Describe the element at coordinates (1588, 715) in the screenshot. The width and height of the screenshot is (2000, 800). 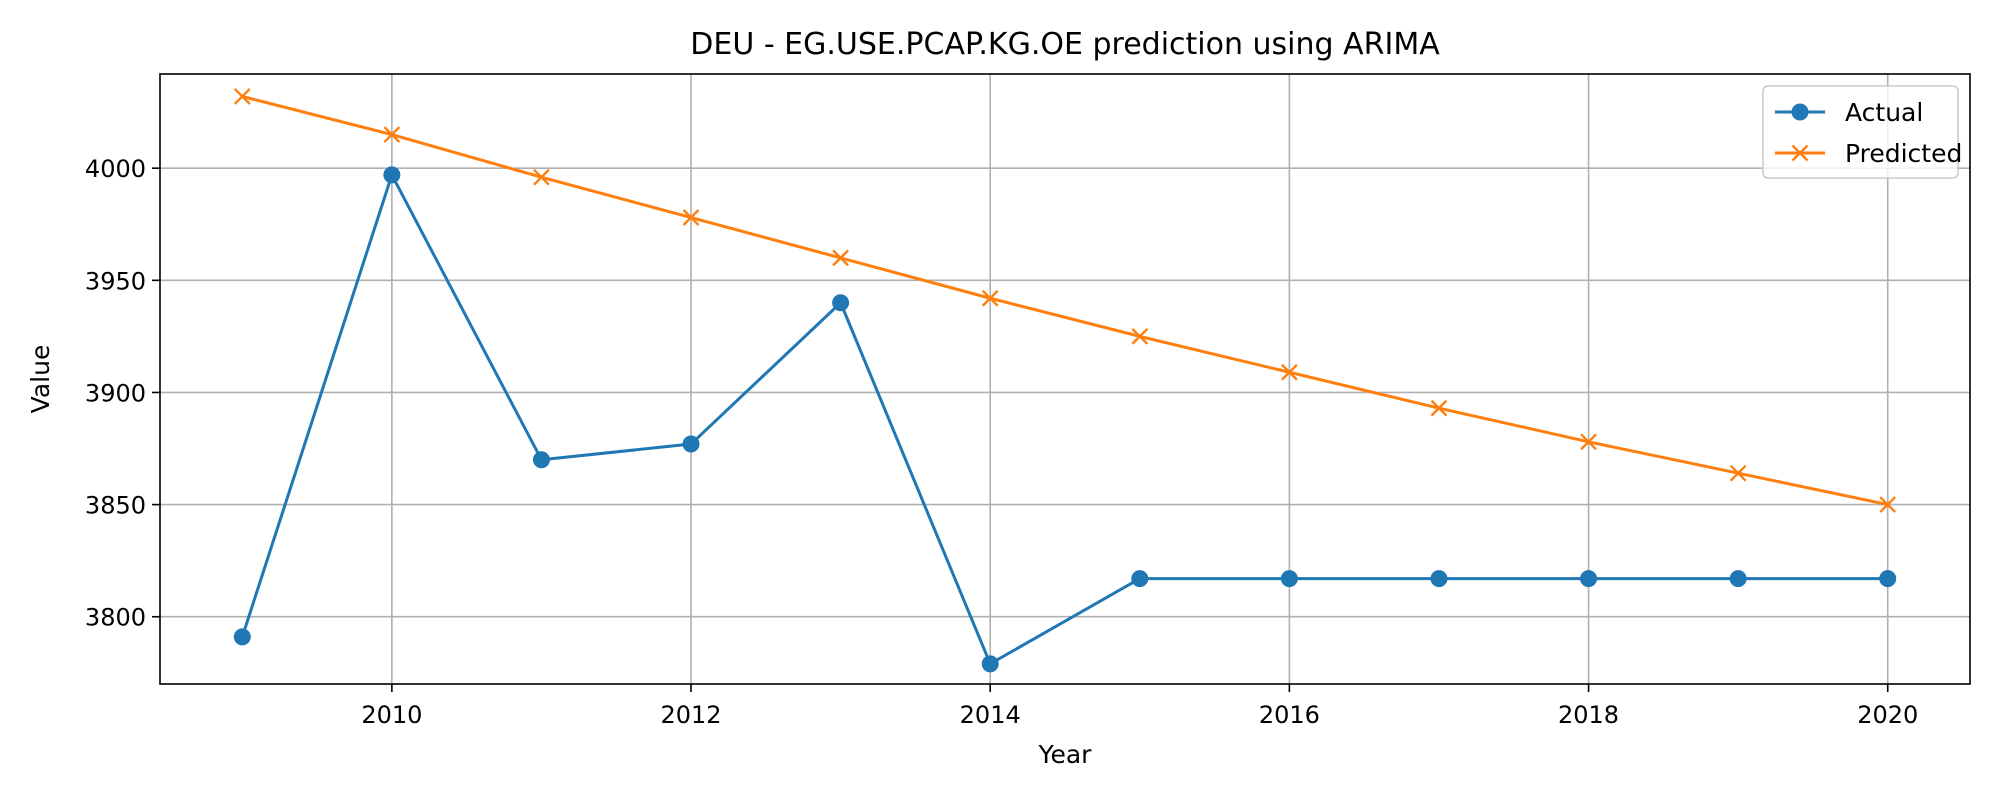
I see `x-tick-label: 2018` at that location.